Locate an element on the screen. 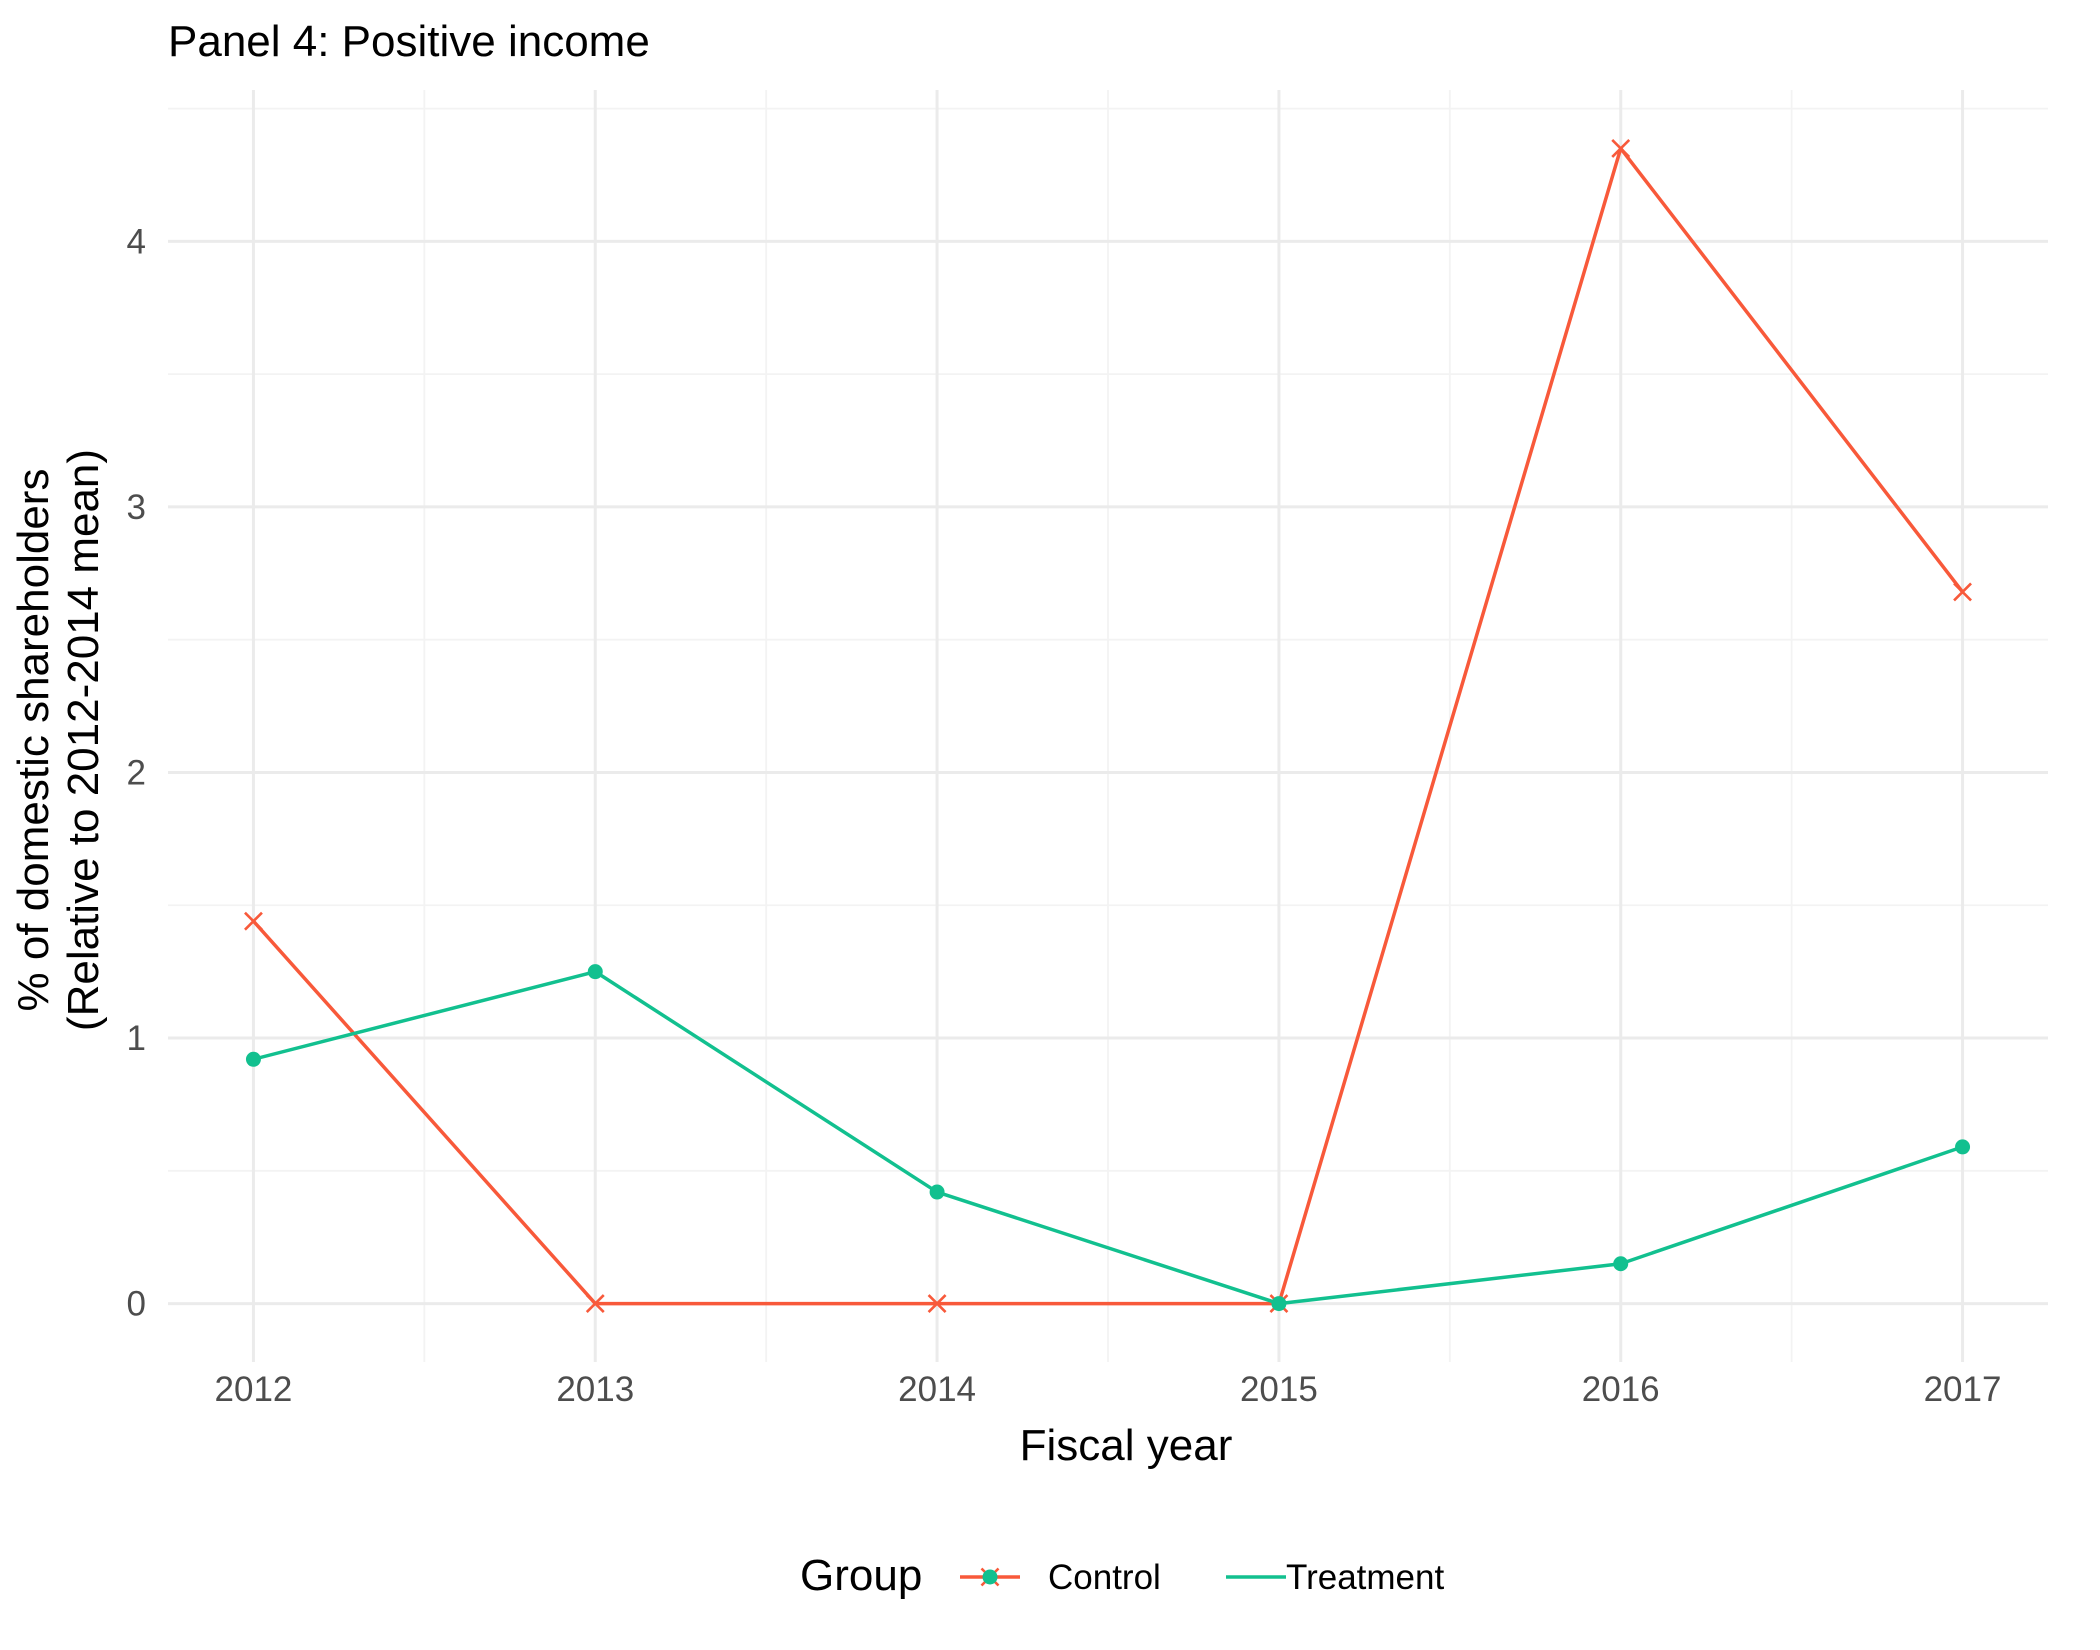 The image size is (2100, 1650). legend-label-treatment: Treatment is located at coordinates (1365, 1577).